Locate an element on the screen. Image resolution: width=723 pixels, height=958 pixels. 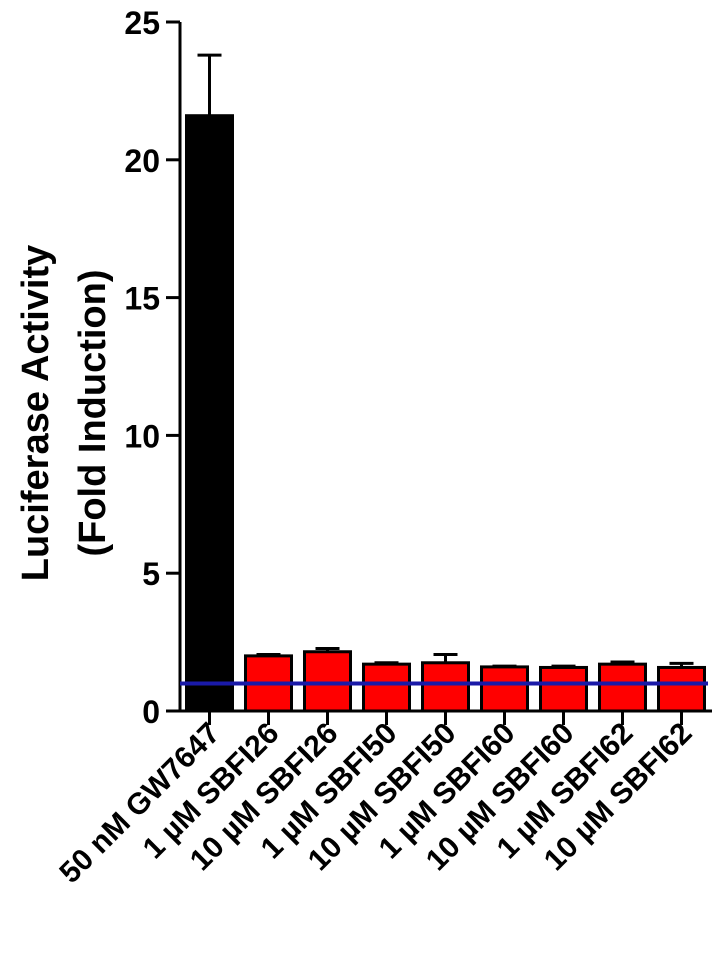
y-axis-label-line2: (Fold Induction) is located at coordinates (93, 412).